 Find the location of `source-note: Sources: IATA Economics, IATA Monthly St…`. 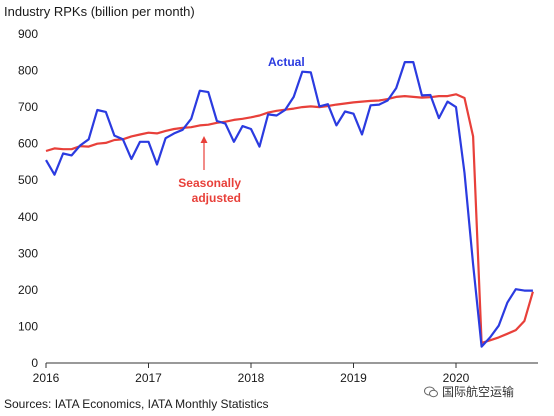

source-note: Sources: IATA Economics, IATA Monthly St… is located at coordinates (136, 404).